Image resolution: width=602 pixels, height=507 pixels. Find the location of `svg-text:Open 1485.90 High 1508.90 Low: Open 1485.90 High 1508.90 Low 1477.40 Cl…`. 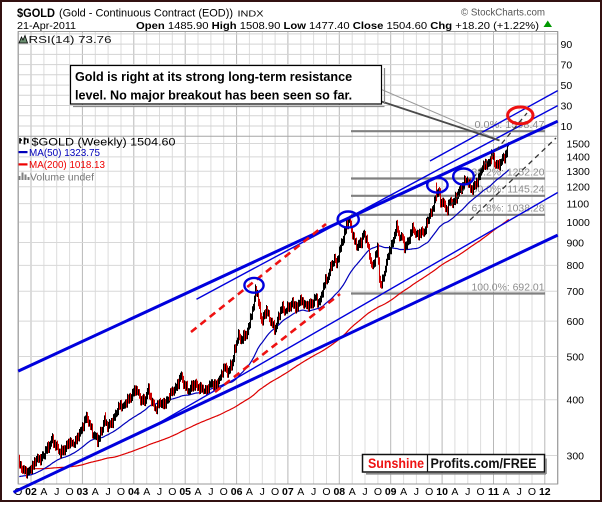

svg-text:Open 1485.90 High 1508.90 Low: Open 1485.90 High 1508.90 Low 1477.40 Cl… is located at coordinates (337, 26).